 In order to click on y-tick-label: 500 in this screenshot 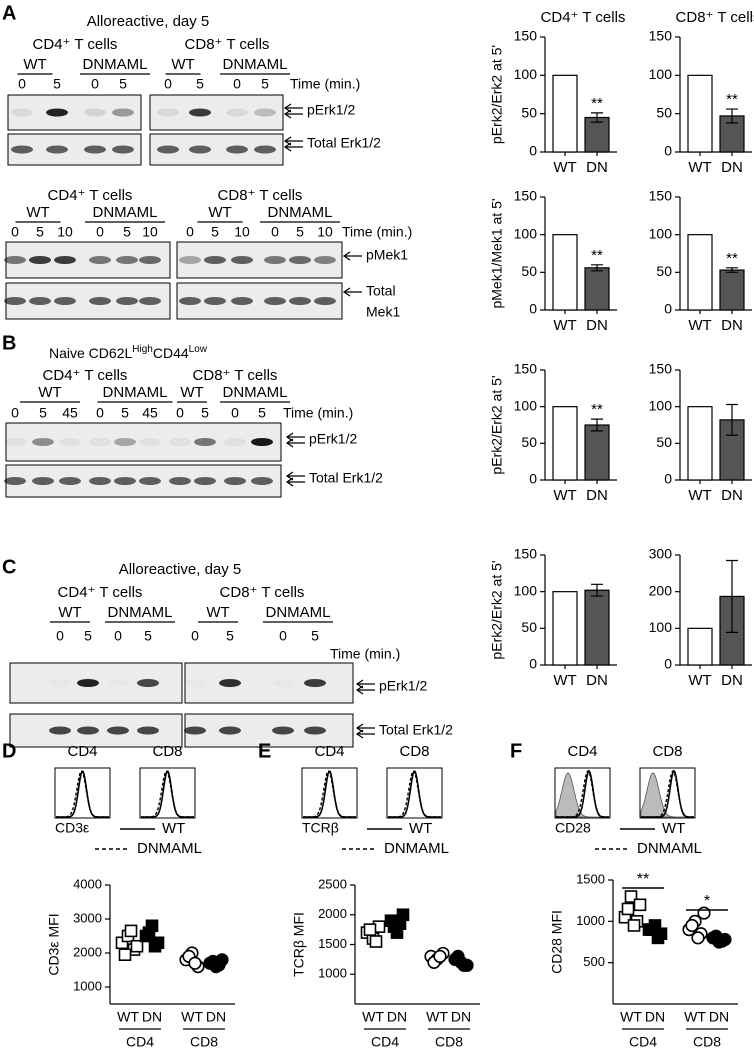, I will do `click(594, 961)`.